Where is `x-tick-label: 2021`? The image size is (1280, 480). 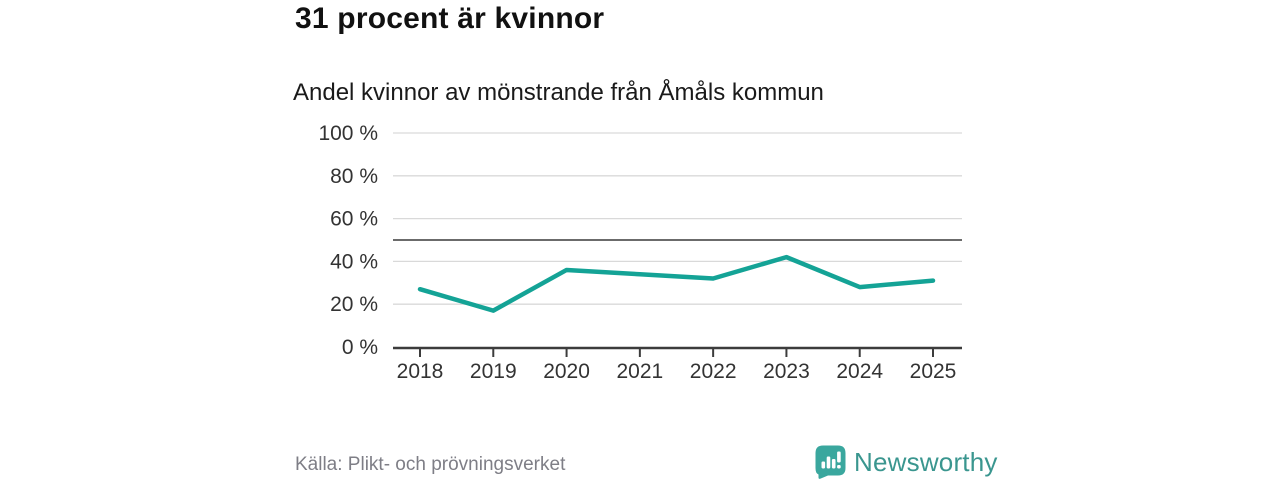 x-tick-label: 2021 is located at coordinates (639, 371).